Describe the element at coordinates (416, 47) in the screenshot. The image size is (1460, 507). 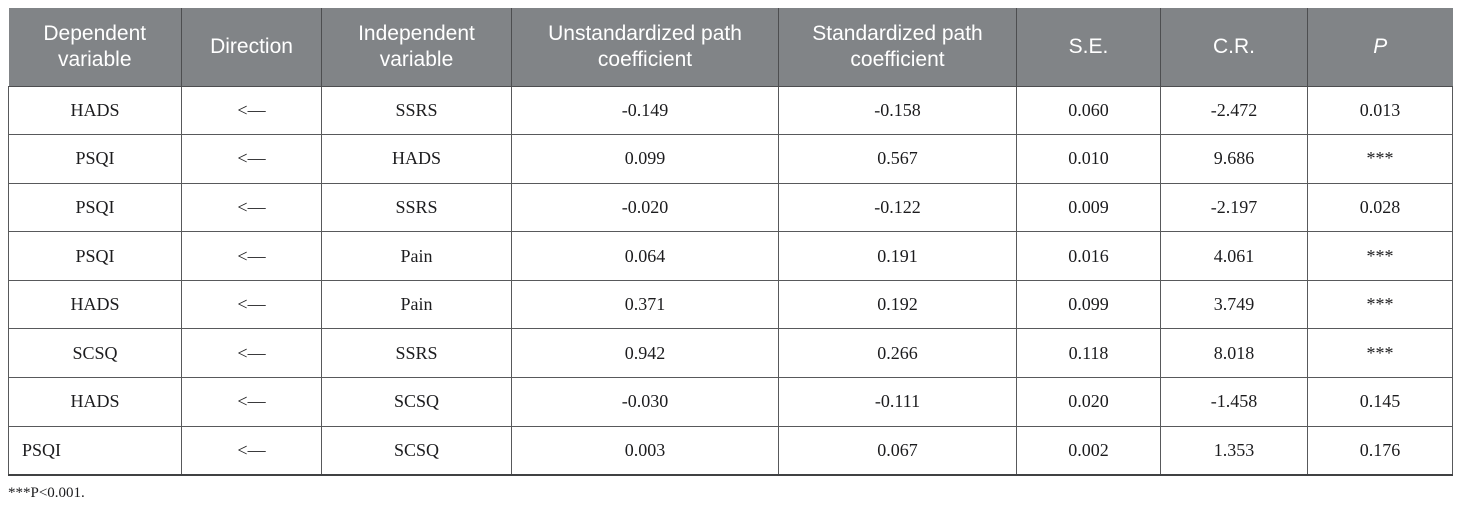
I see `column-header-2: Independent variable` at that location.